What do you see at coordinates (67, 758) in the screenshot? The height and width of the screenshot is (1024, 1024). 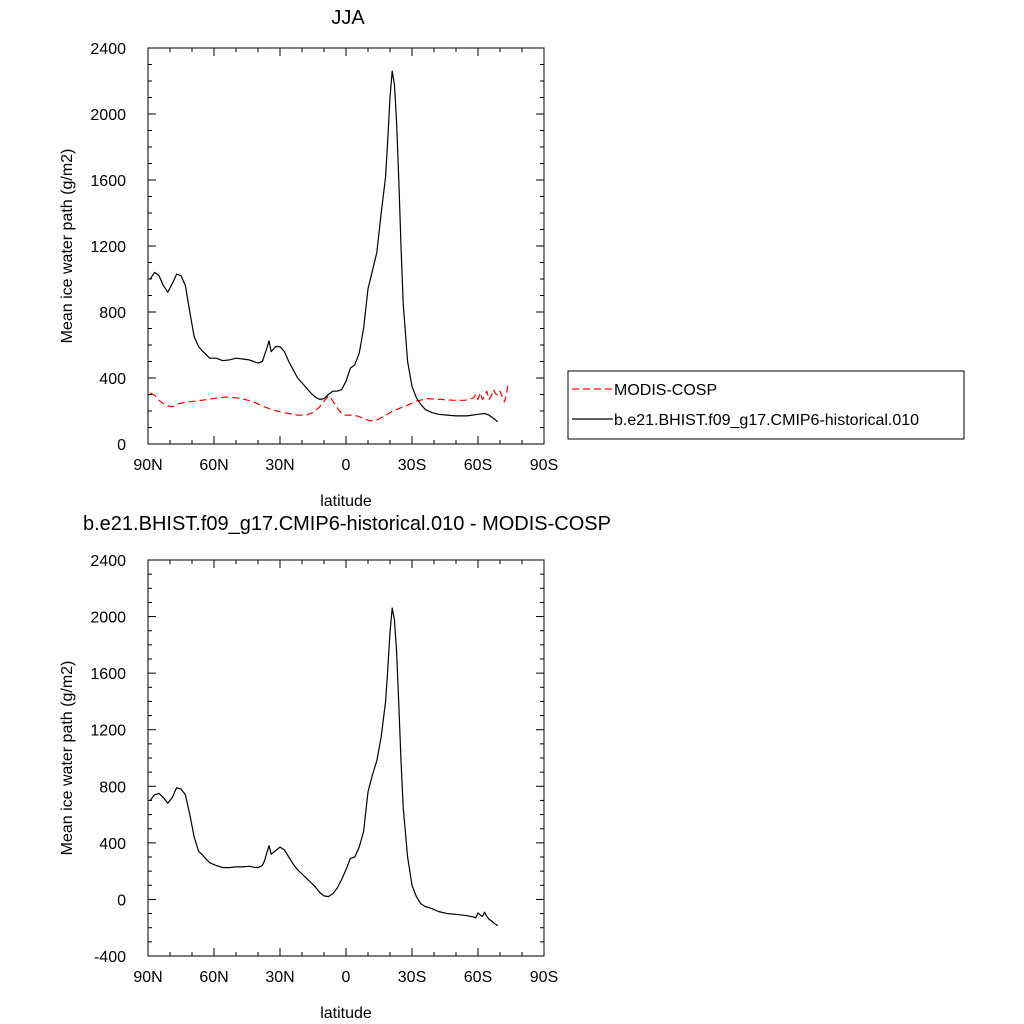 I see `bottom-y-axis-label: Mean ice water path (g/m2)` at bounding box center [67, 758].